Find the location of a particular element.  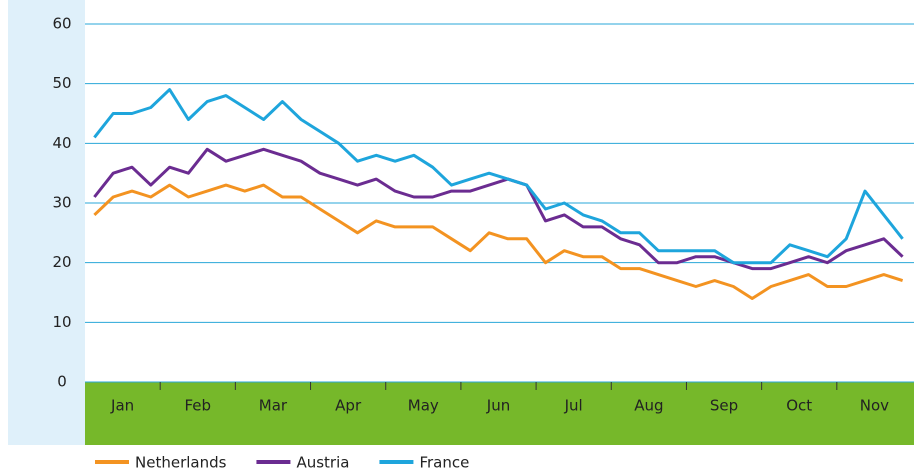

legend-label: Netherlands is located at coordinates (181, 463).